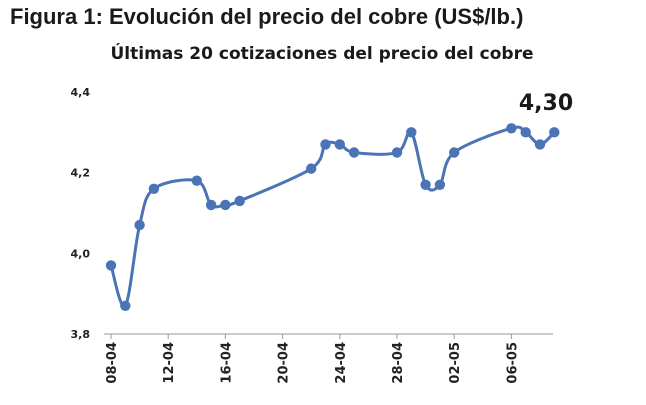 The image size is (646, 405). I want to click on x-tick-label: 12-04, so click(169, 363).